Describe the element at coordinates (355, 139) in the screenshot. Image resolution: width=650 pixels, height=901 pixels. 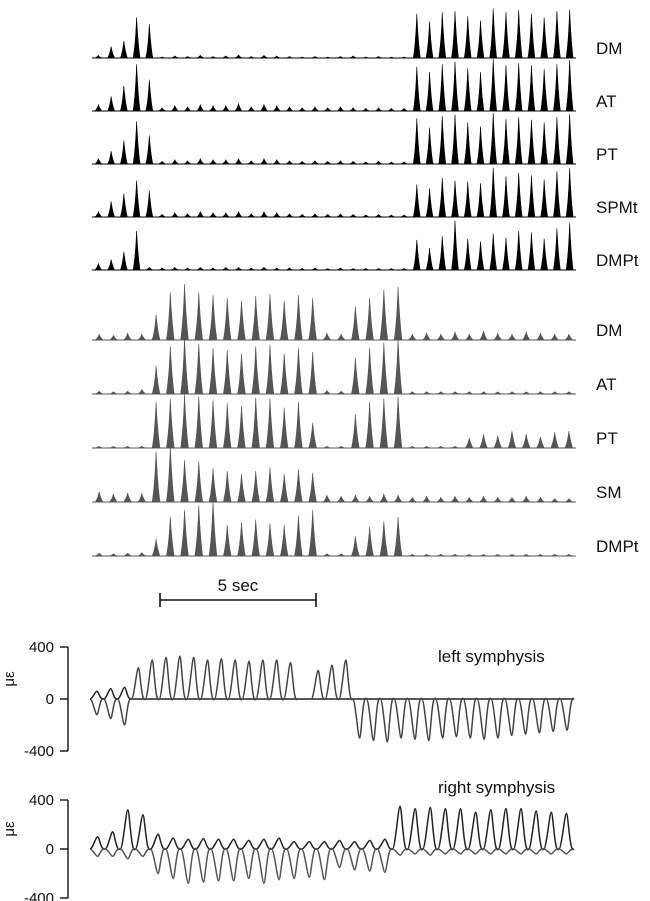
I see `emg-left-channel-pt: PT` at that location.